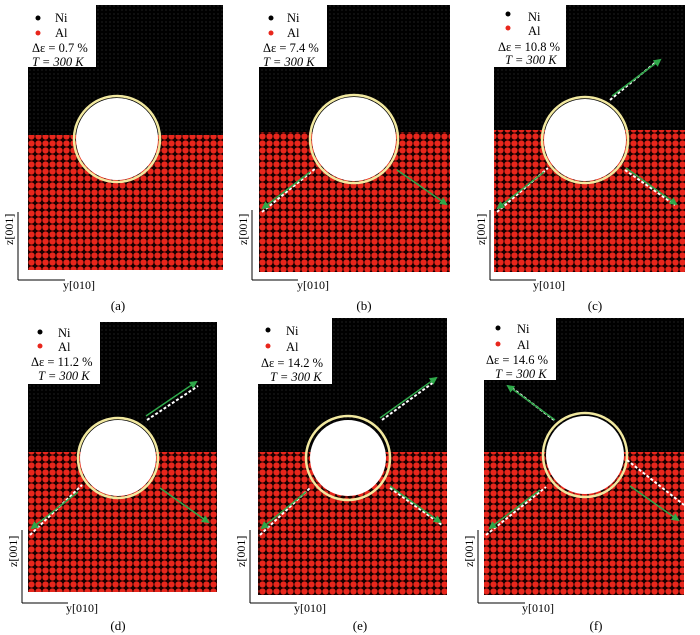 This screenshot has height=635, width=700. Describe the element at coordinates (82, 608) in the screenshot. I see `panel-d-y-label: y[010]` at that location.